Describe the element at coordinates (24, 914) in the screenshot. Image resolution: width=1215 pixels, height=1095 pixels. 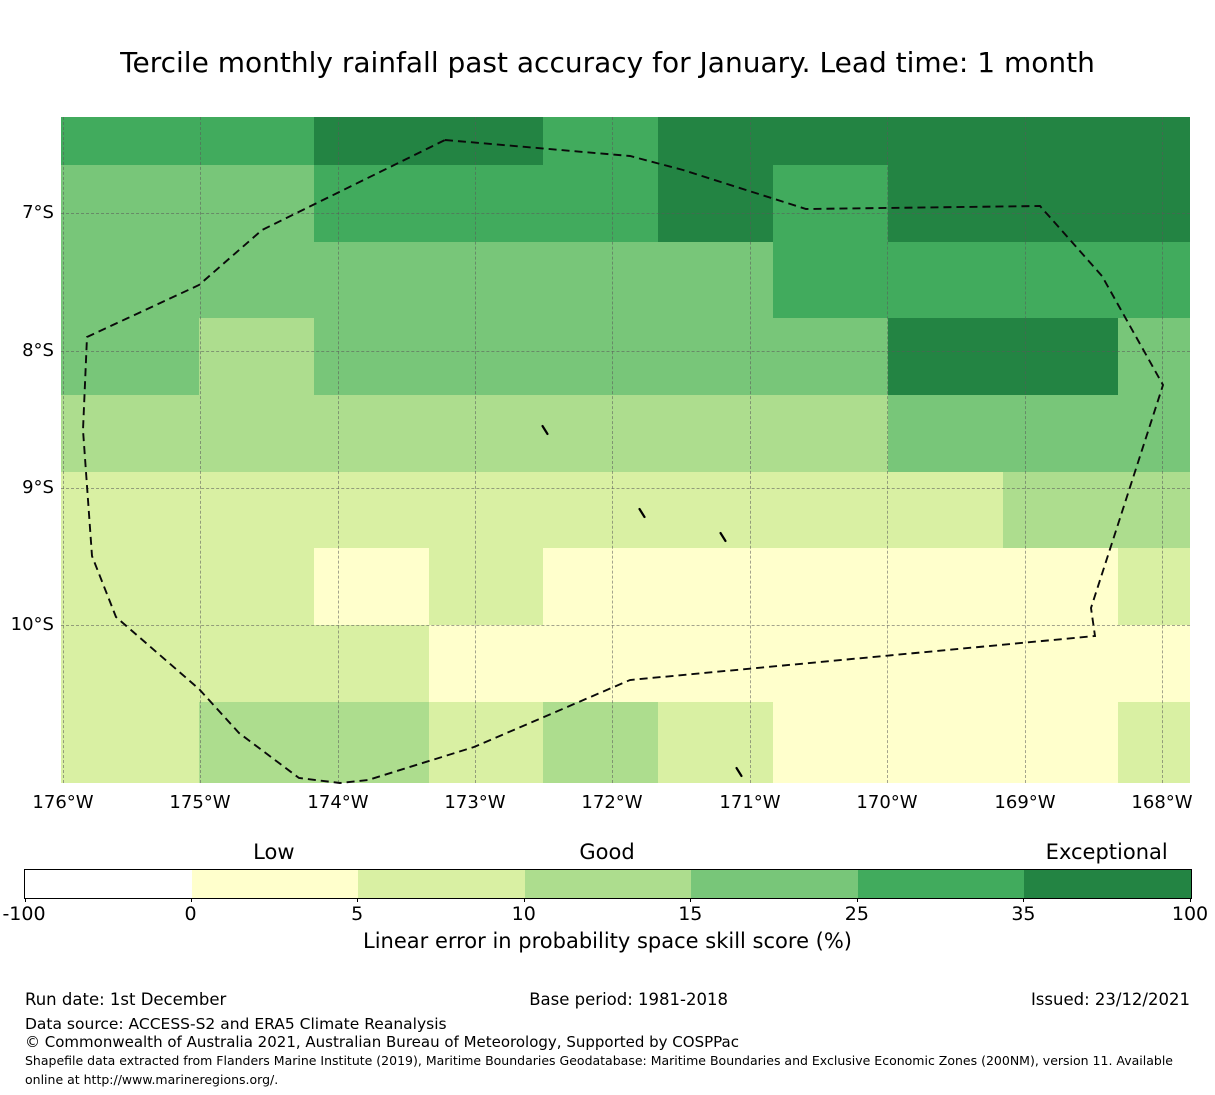
I see `colorbar-tick-value: -100` at that location.